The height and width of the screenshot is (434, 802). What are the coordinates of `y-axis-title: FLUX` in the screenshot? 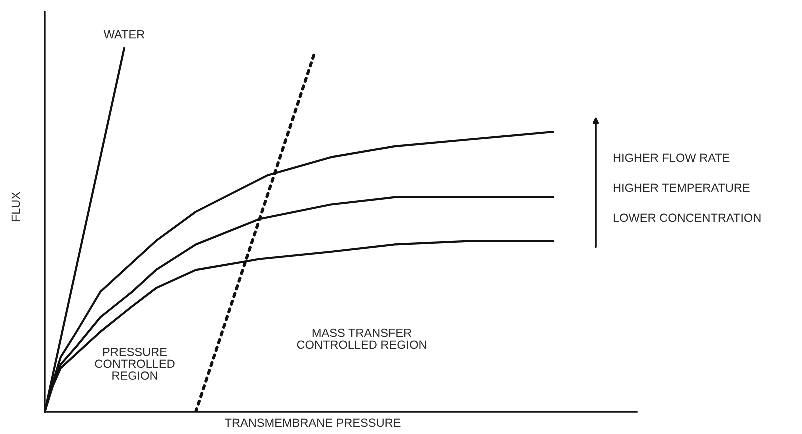 It's located at (16, 207).